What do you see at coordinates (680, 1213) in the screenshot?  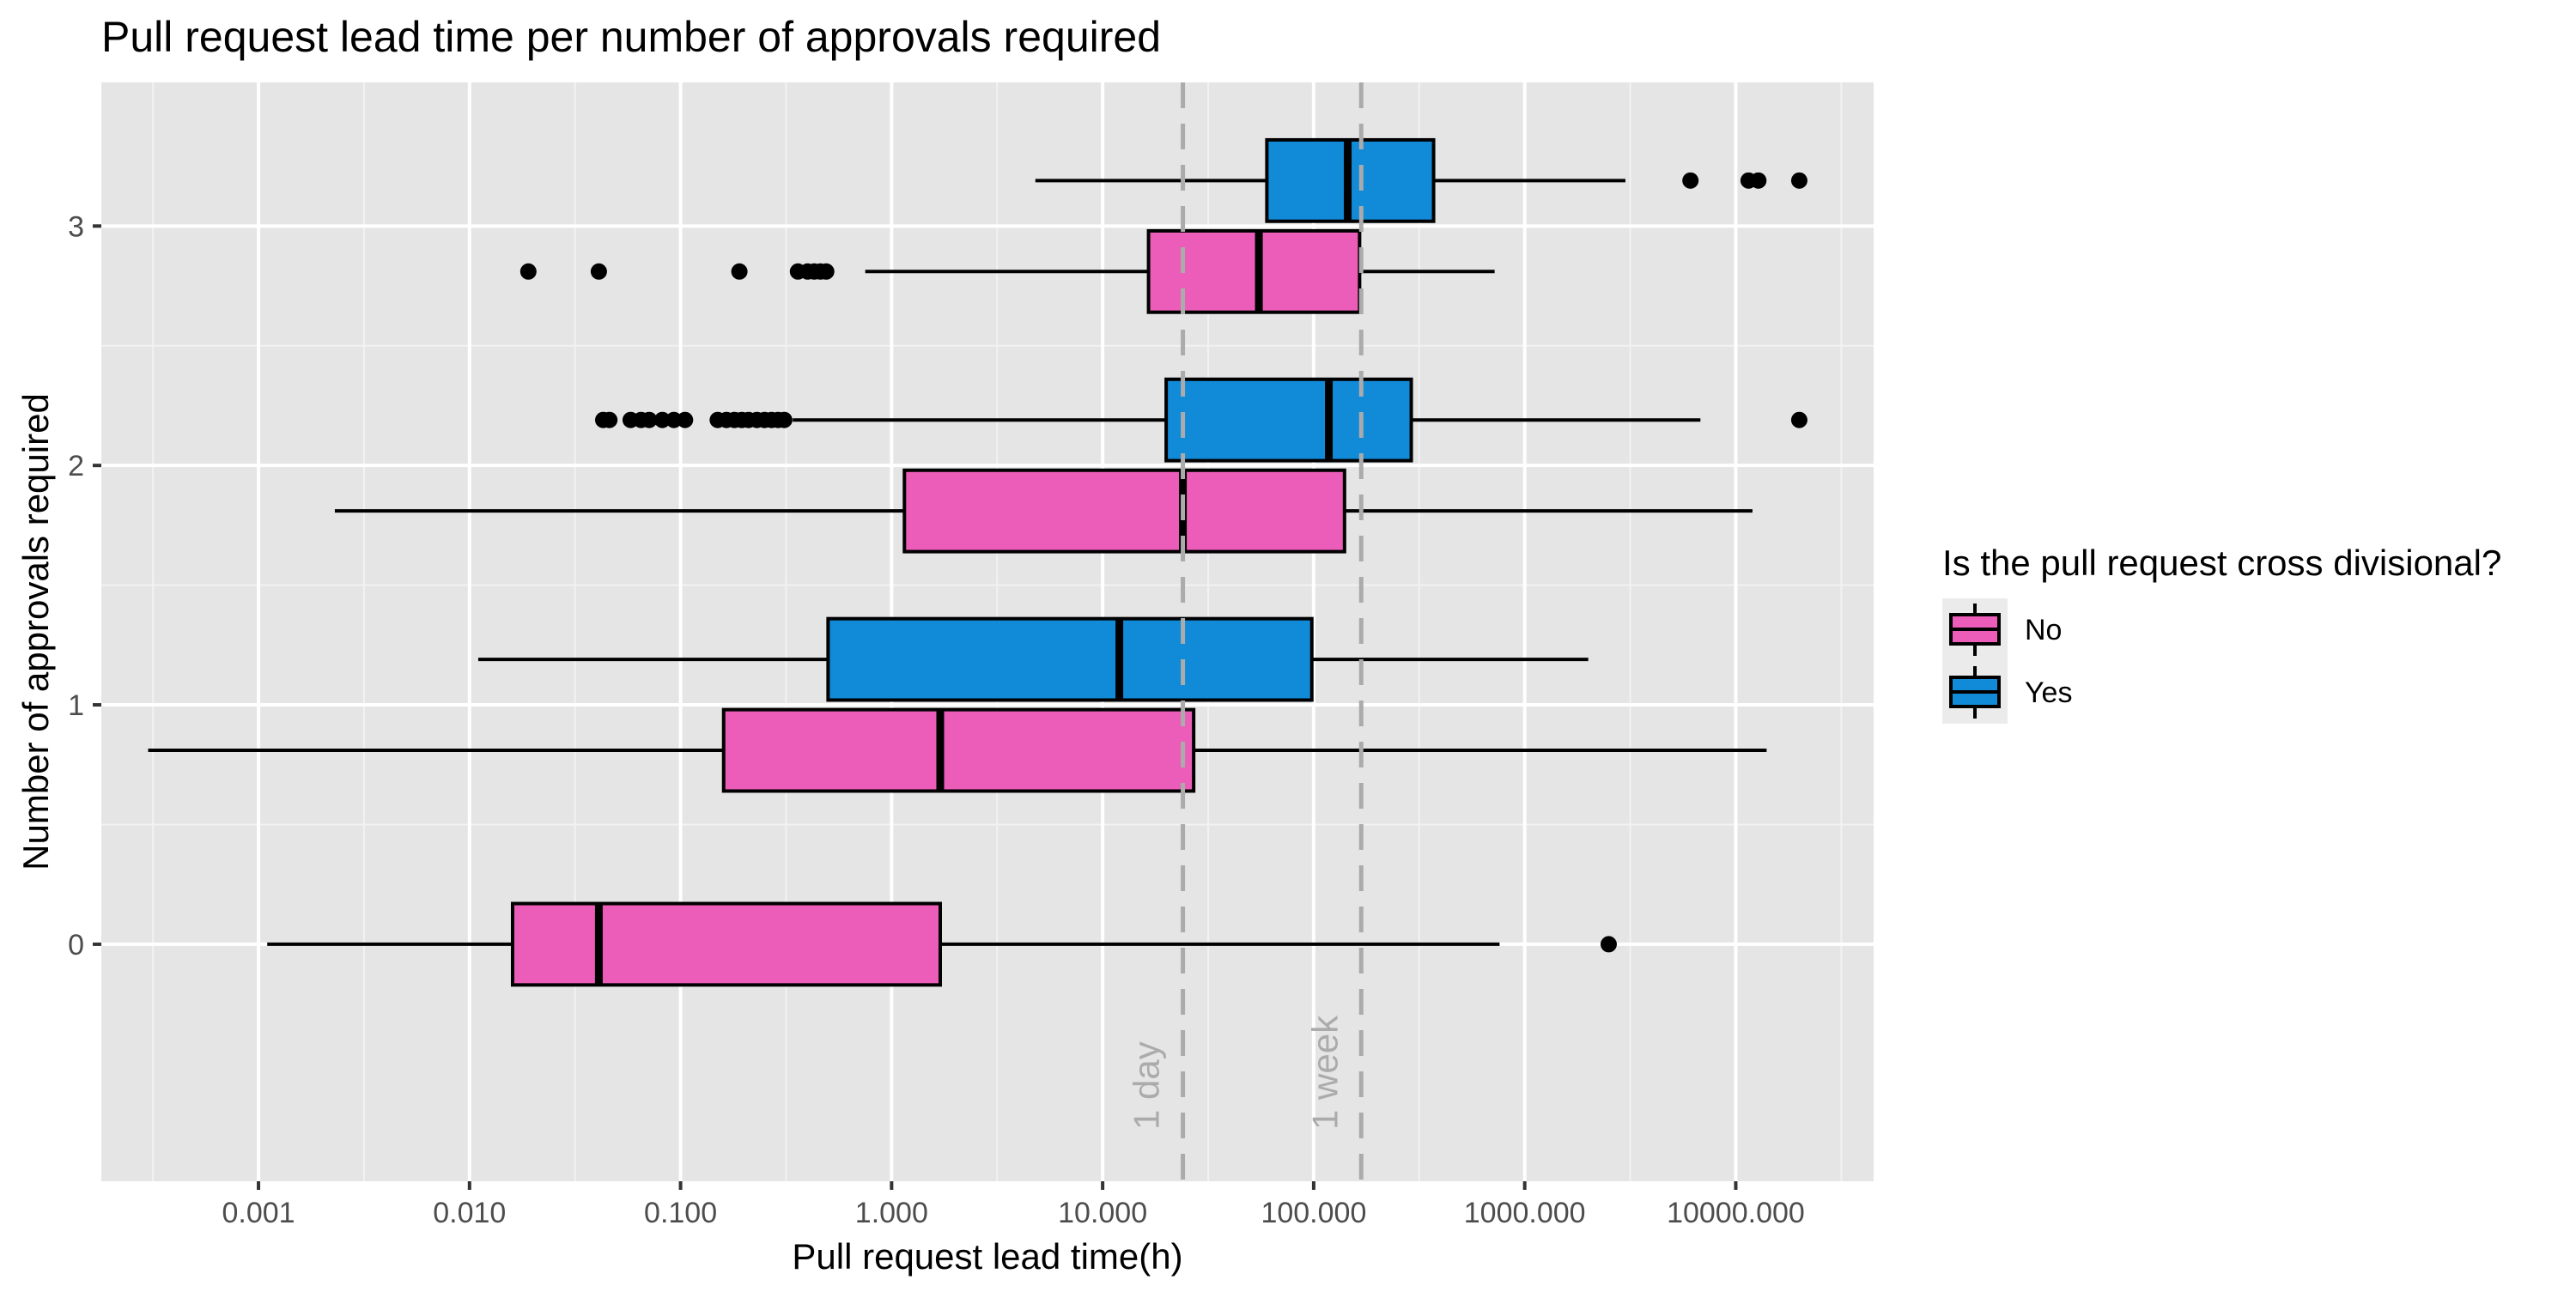 I see `x-tick-label: 0.100` at bounding box center [680, 1213].